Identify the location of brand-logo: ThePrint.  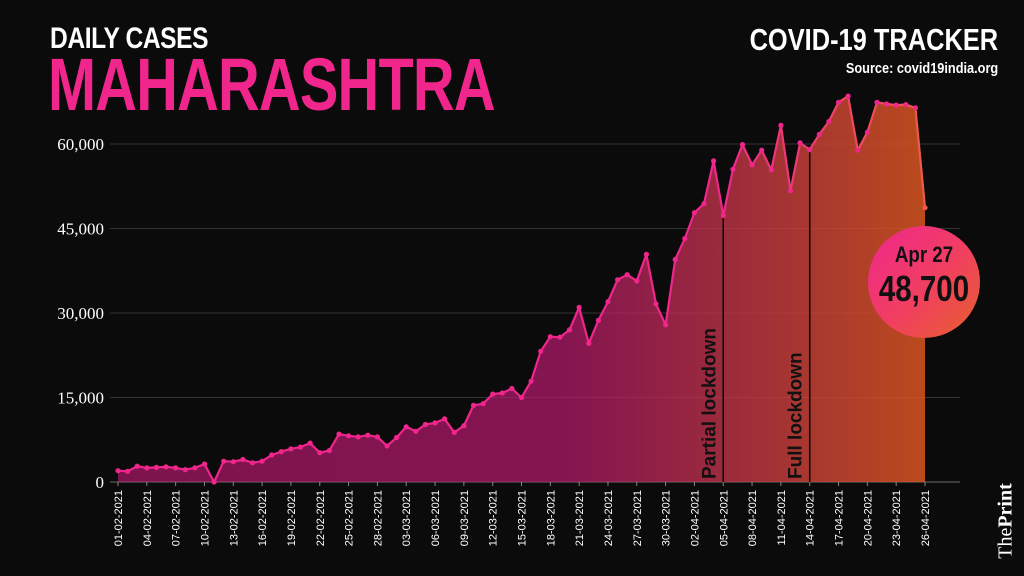
(1006, 521).